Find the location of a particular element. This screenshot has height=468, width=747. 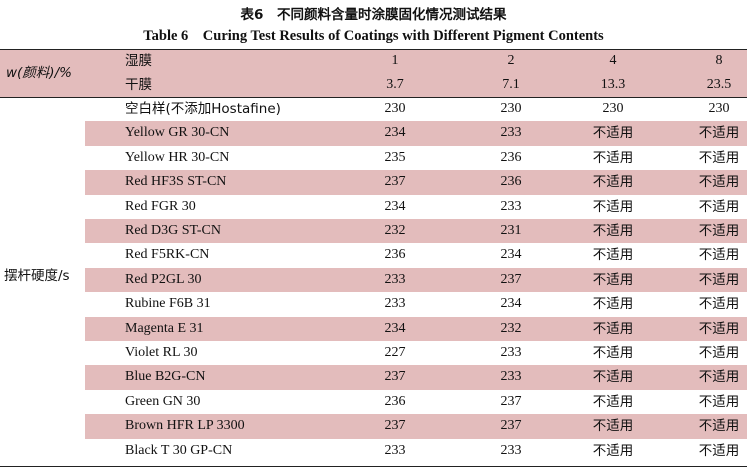

pigment-name: Black T 30 GP-CN is located at coordinates (179, 450).